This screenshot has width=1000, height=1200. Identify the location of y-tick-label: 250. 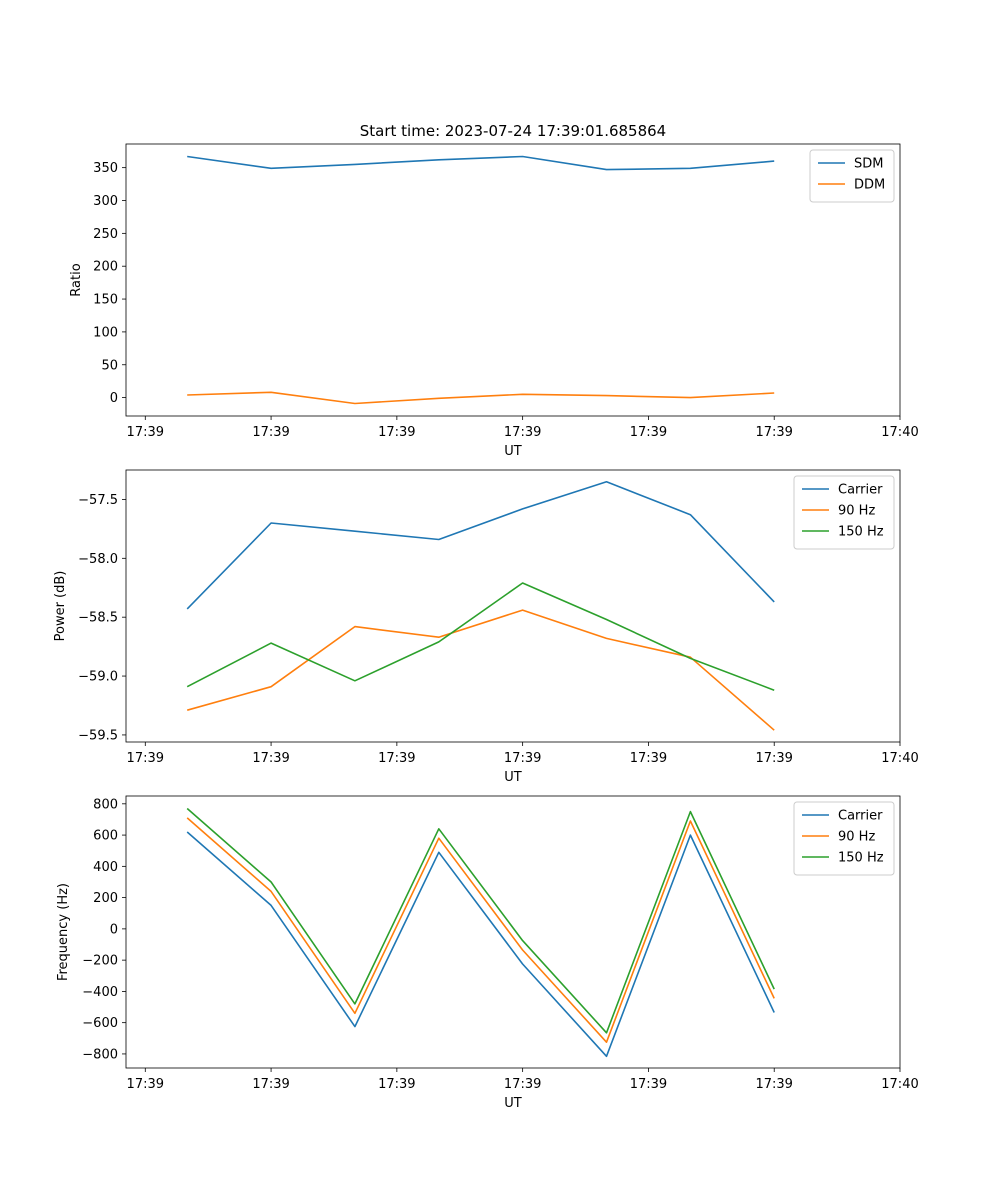
(105, 234).